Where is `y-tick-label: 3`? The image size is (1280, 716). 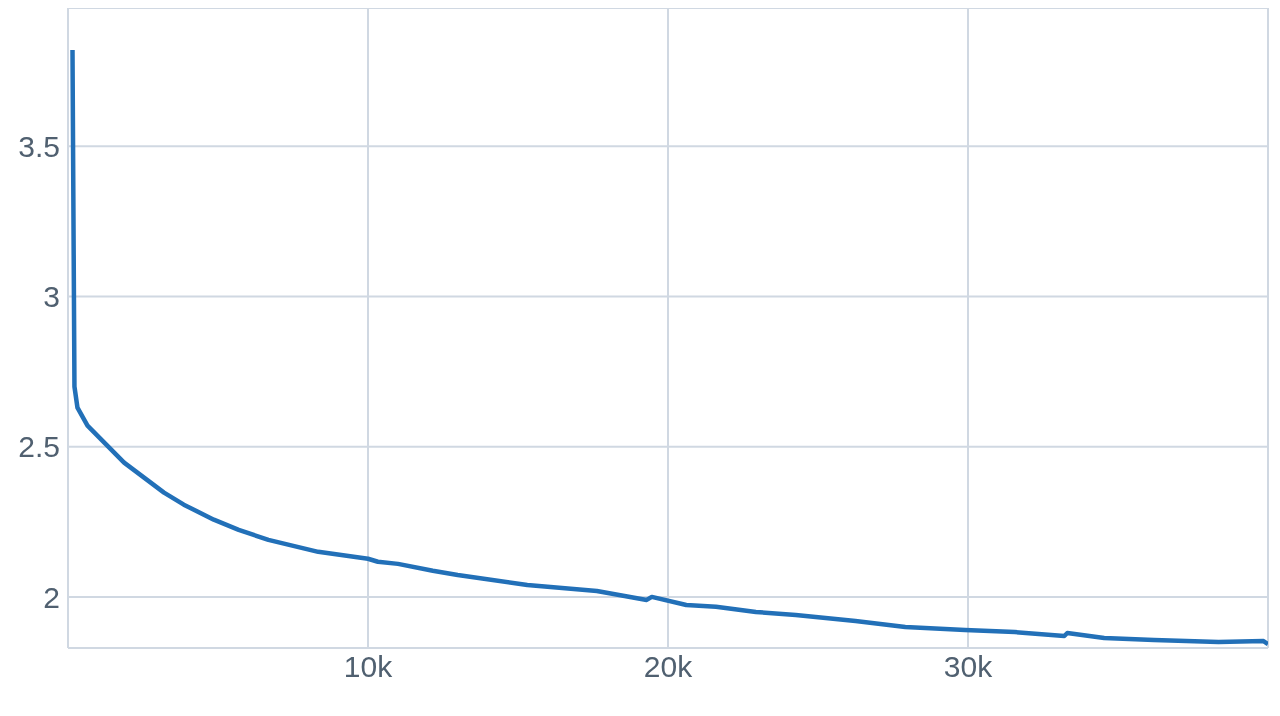
y-tick-label: 3 is located at coordinates (51, 297).